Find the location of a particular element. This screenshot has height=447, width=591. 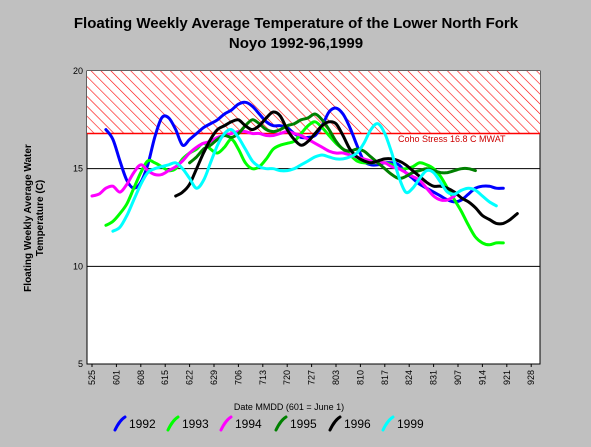

legend-label-1994: 1994 is located at coordinates (248, 424).